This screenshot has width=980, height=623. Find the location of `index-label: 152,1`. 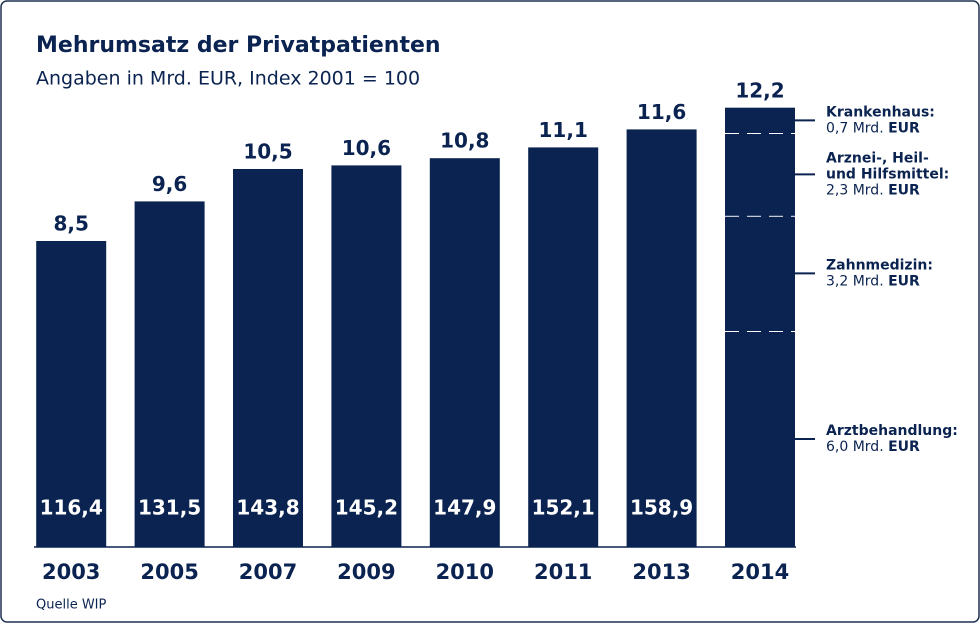

index-label: 152,1 is located at coordinates (563, 508).